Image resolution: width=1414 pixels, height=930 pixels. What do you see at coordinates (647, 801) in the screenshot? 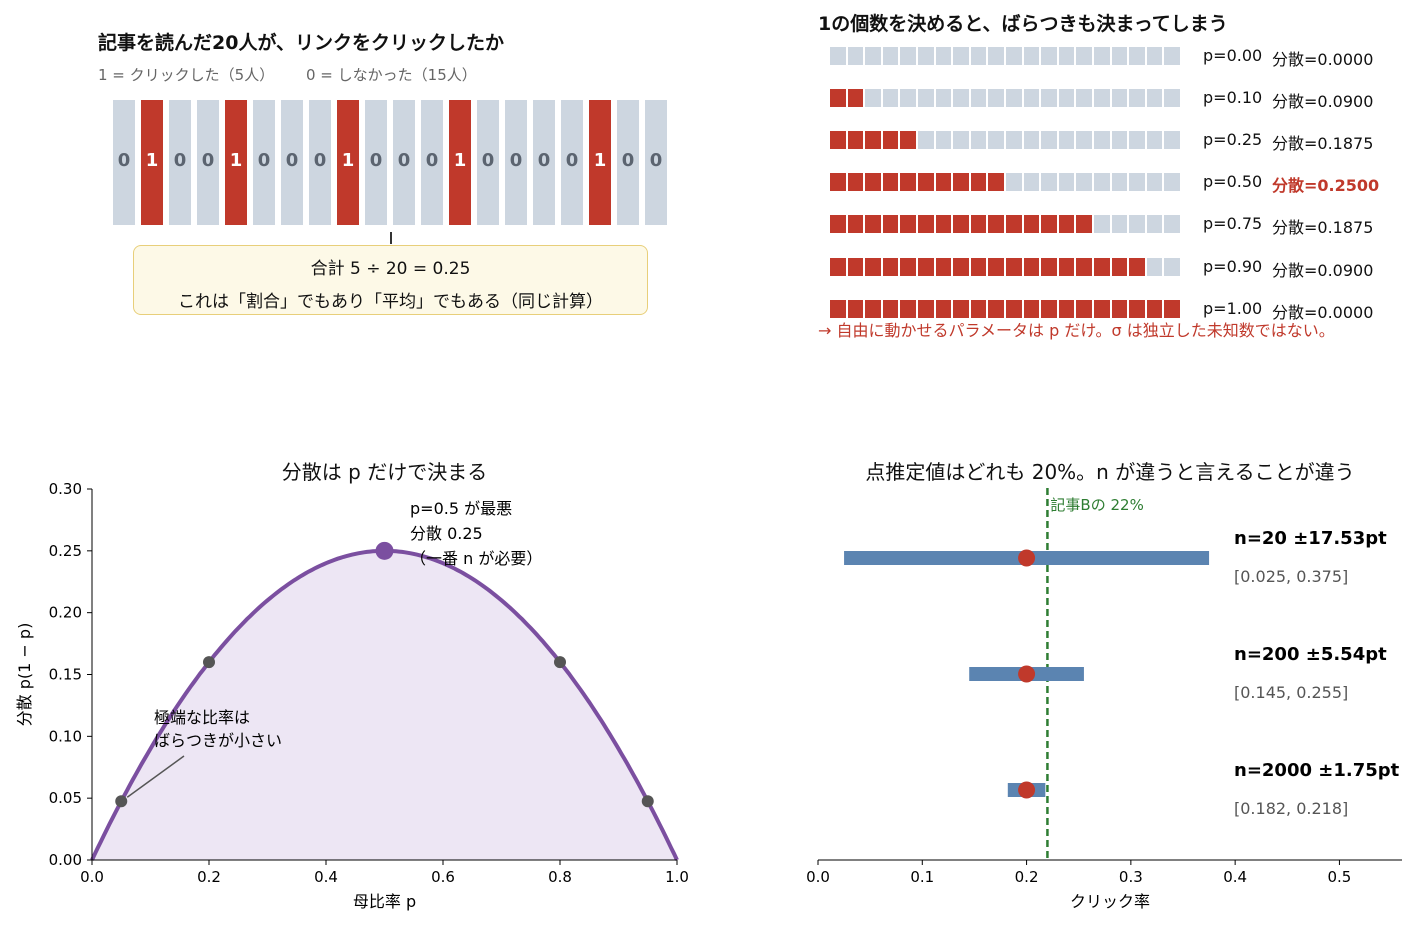
I see `sample-point` at bounding box center [647, 801].